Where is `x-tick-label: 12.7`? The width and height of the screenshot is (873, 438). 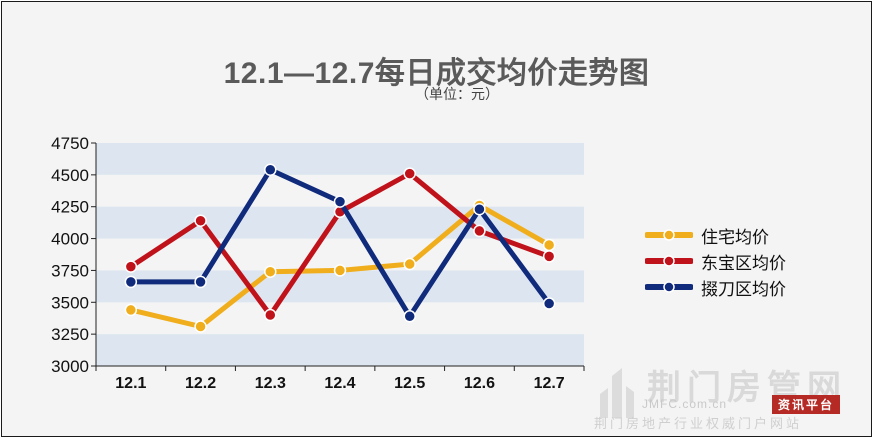 x-tick-label: 12.7 is located at coordinates (549, 383).